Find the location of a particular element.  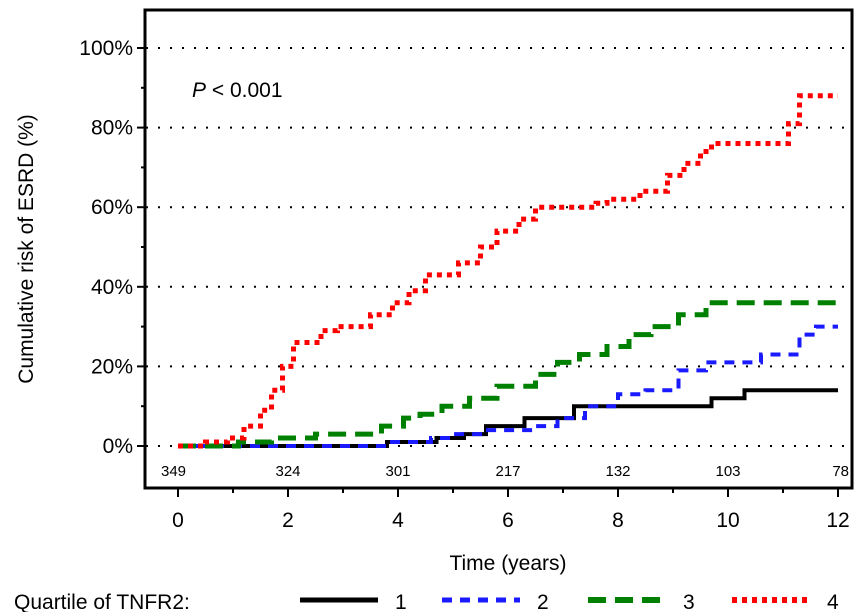

at-risk-count: 103 is located at coordinates (727, 471).